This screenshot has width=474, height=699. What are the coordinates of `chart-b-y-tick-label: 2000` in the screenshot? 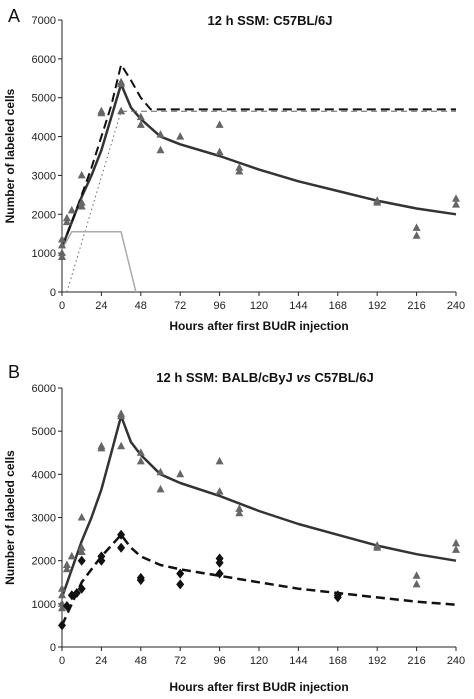 It's located at (44, 562).